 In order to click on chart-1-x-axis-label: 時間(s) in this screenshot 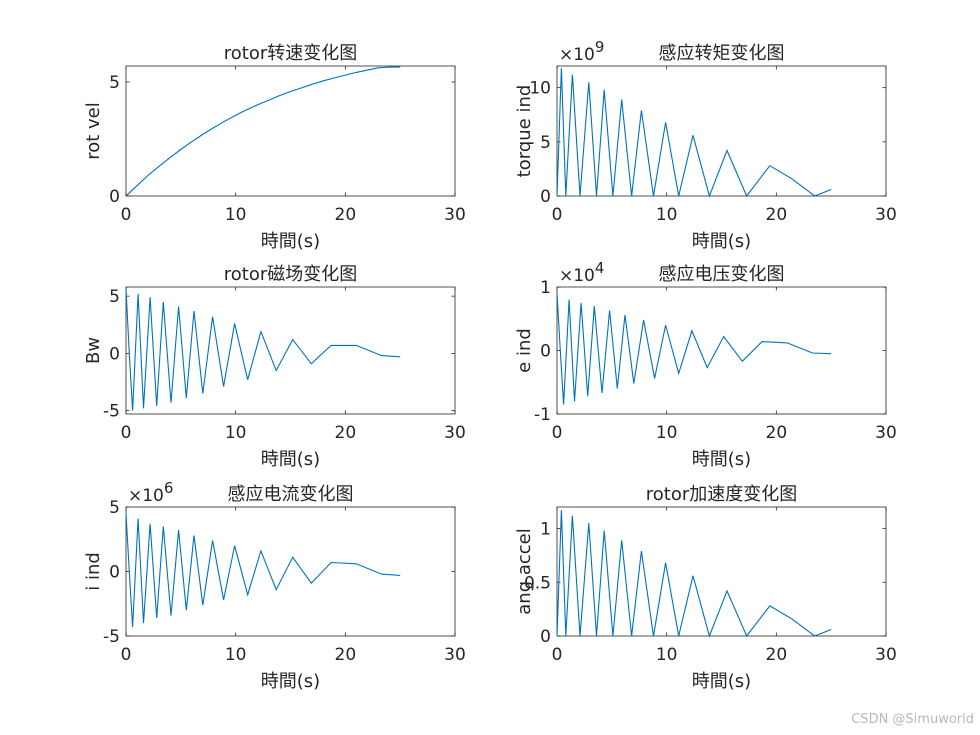, I will do `click(290, 241)`.